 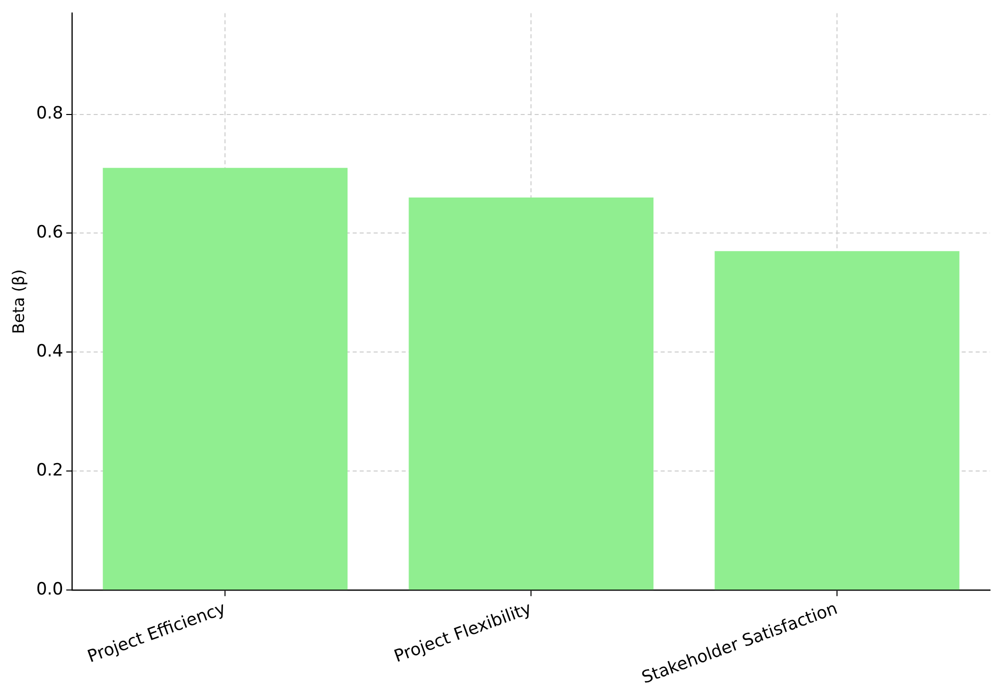 What do you see at coordinates (18, 301) in the screenshot?
I see `y-axis-title: Beta (β)` at bounding box center [18, 301].